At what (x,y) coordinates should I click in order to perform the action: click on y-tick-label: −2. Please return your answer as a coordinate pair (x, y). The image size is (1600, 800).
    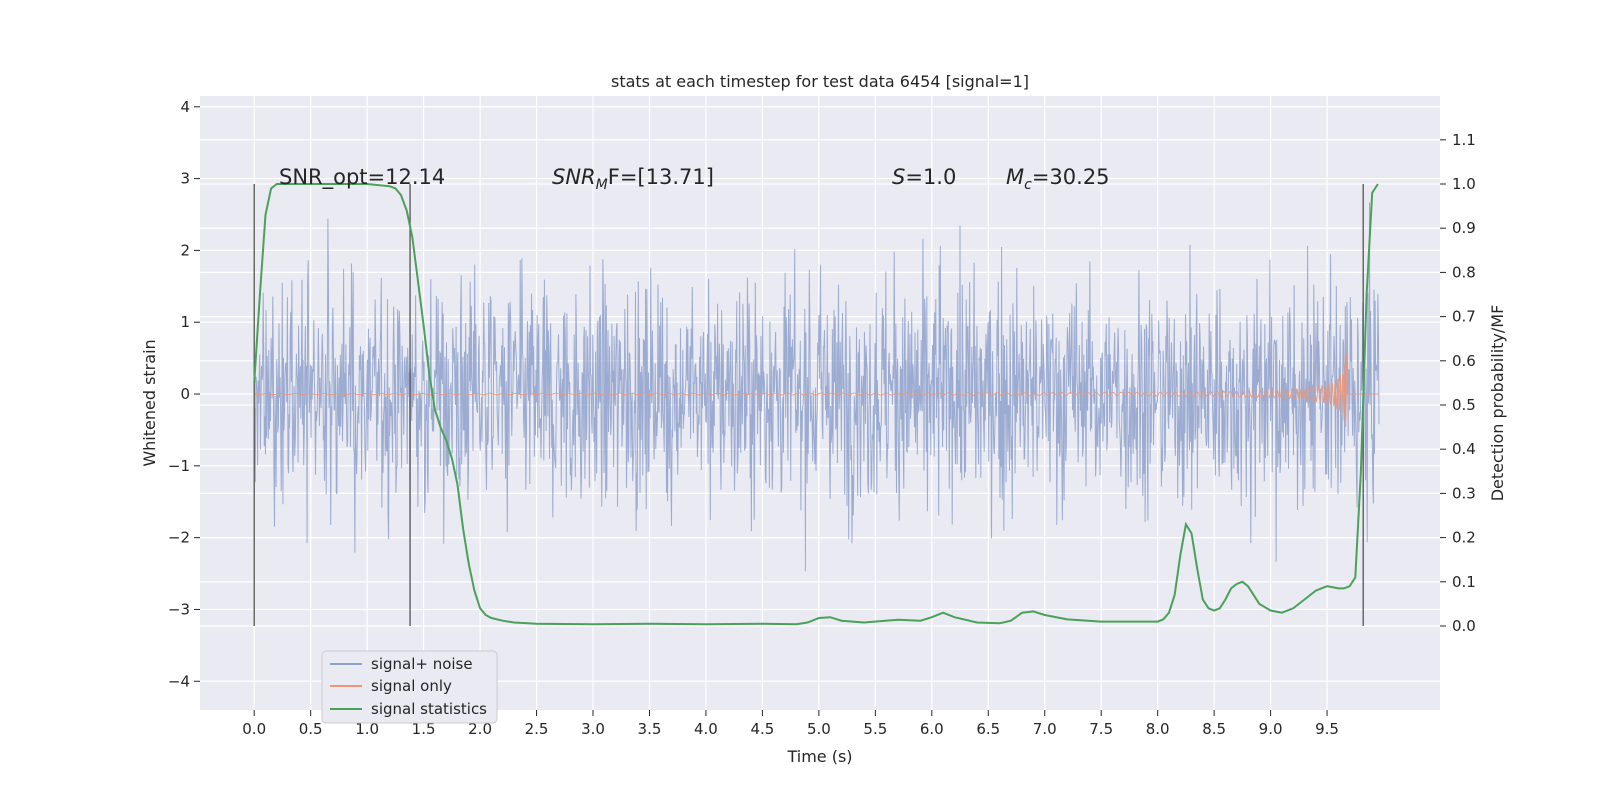
    Looking at the image, I should click on (179, 538).